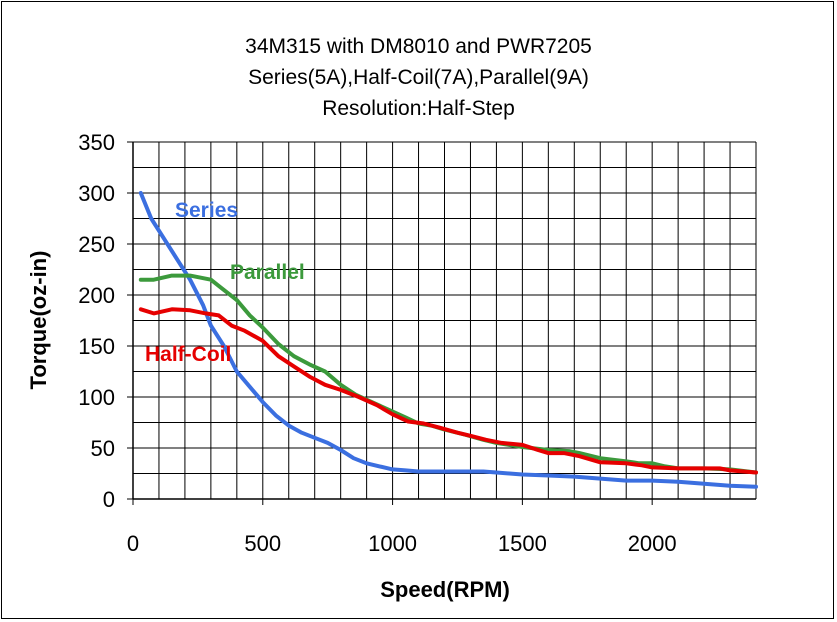  What do you see at coordinates (96, 244) in the screenshot?
I see `y-tick-label: 250` at bounding box center [96, 244].